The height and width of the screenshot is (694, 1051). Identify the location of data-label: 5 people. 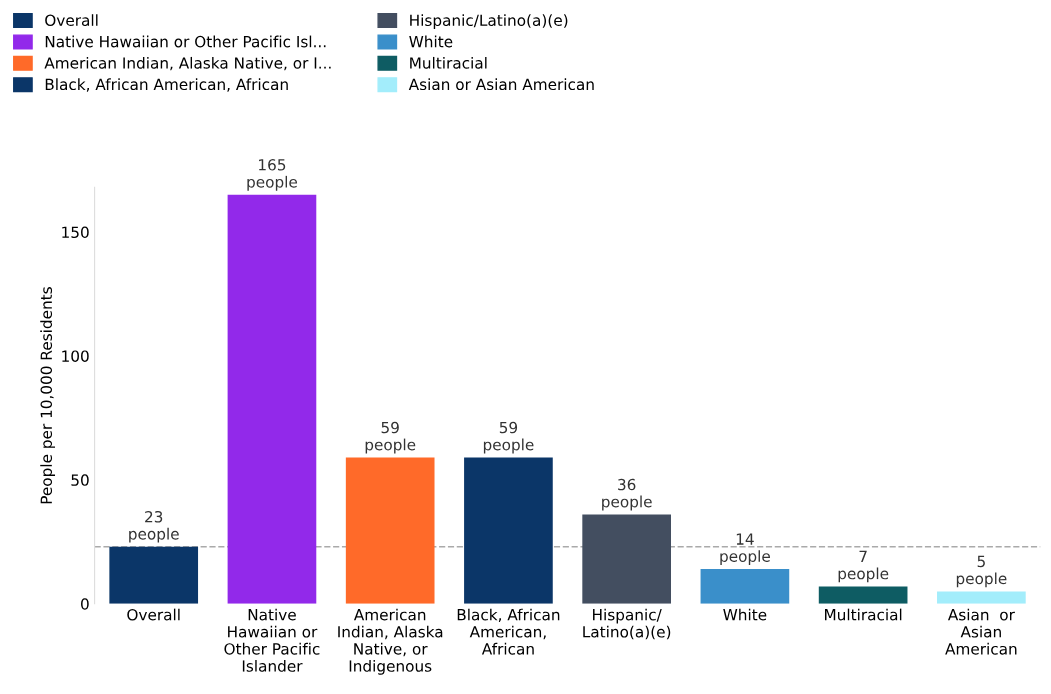
(981, 571).